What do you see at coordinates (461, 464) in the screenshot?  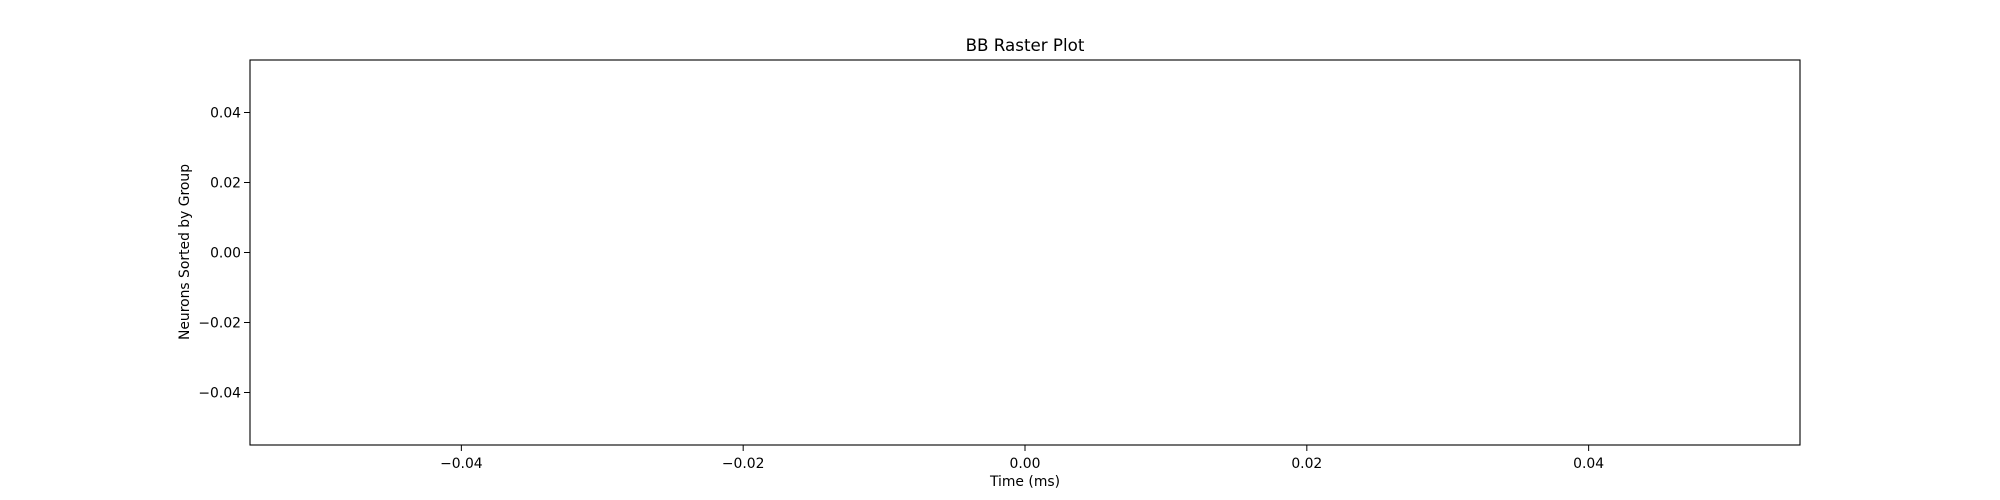 I see `x-tick-label: −0.04` at bounding box center [461, 464].